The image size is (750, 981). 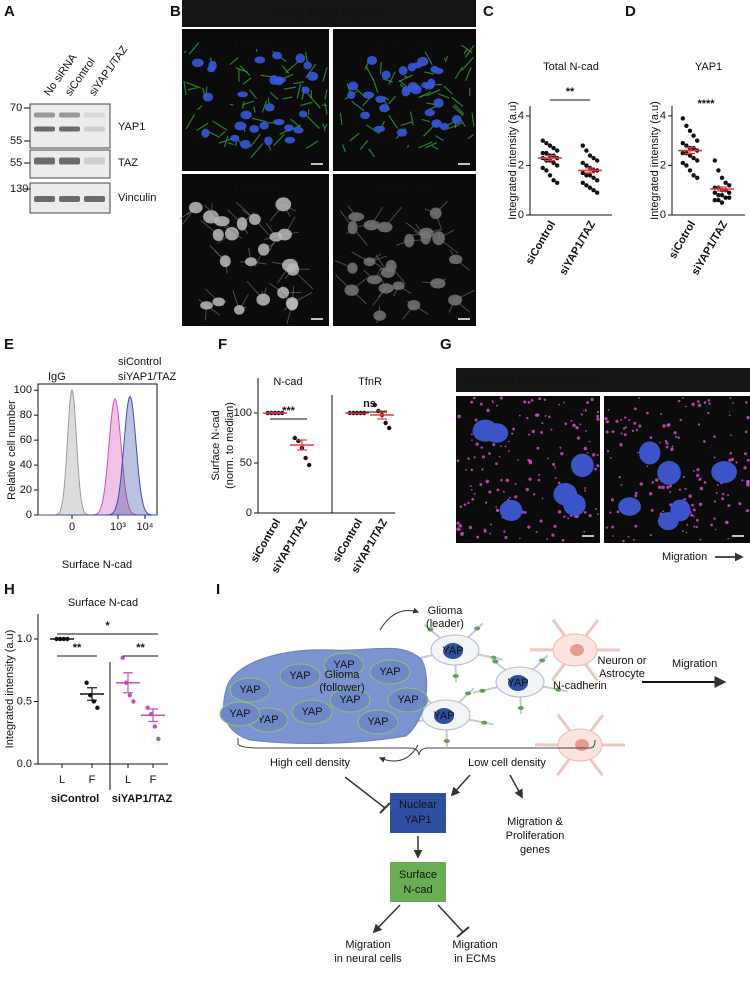 I want to click on group-label: siYAP1/TAZ, so click(x=142, y=799).